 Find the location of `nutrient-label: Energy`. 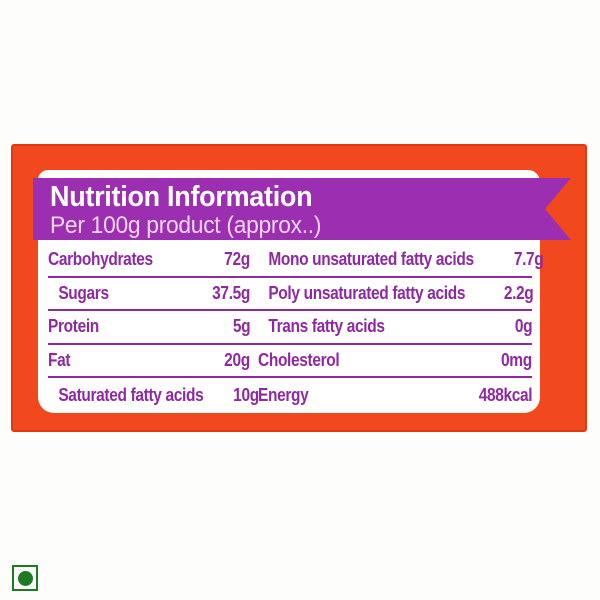

nutrient-label: Energy is located at coordinates (283, 394).